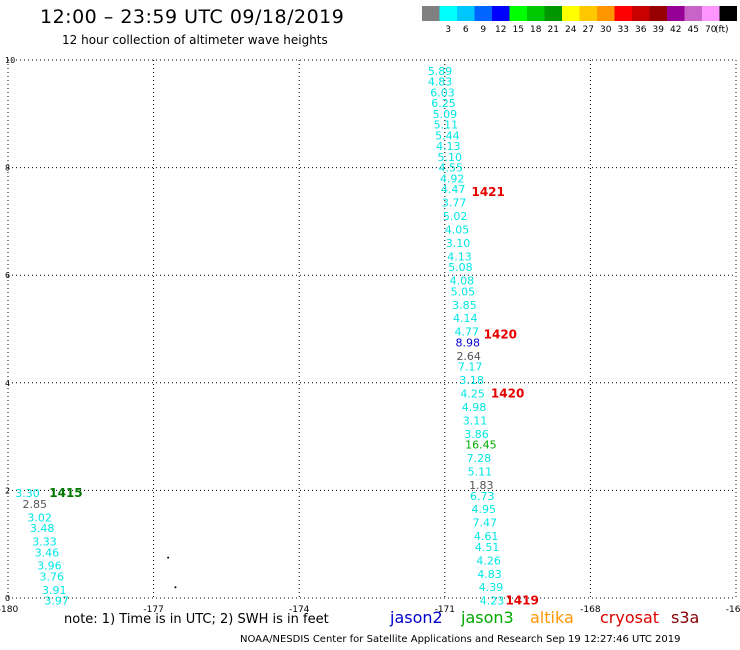 This screenshot has width=740, height=650. I want to click on legend-tick-label: 15, so click(518, 30).